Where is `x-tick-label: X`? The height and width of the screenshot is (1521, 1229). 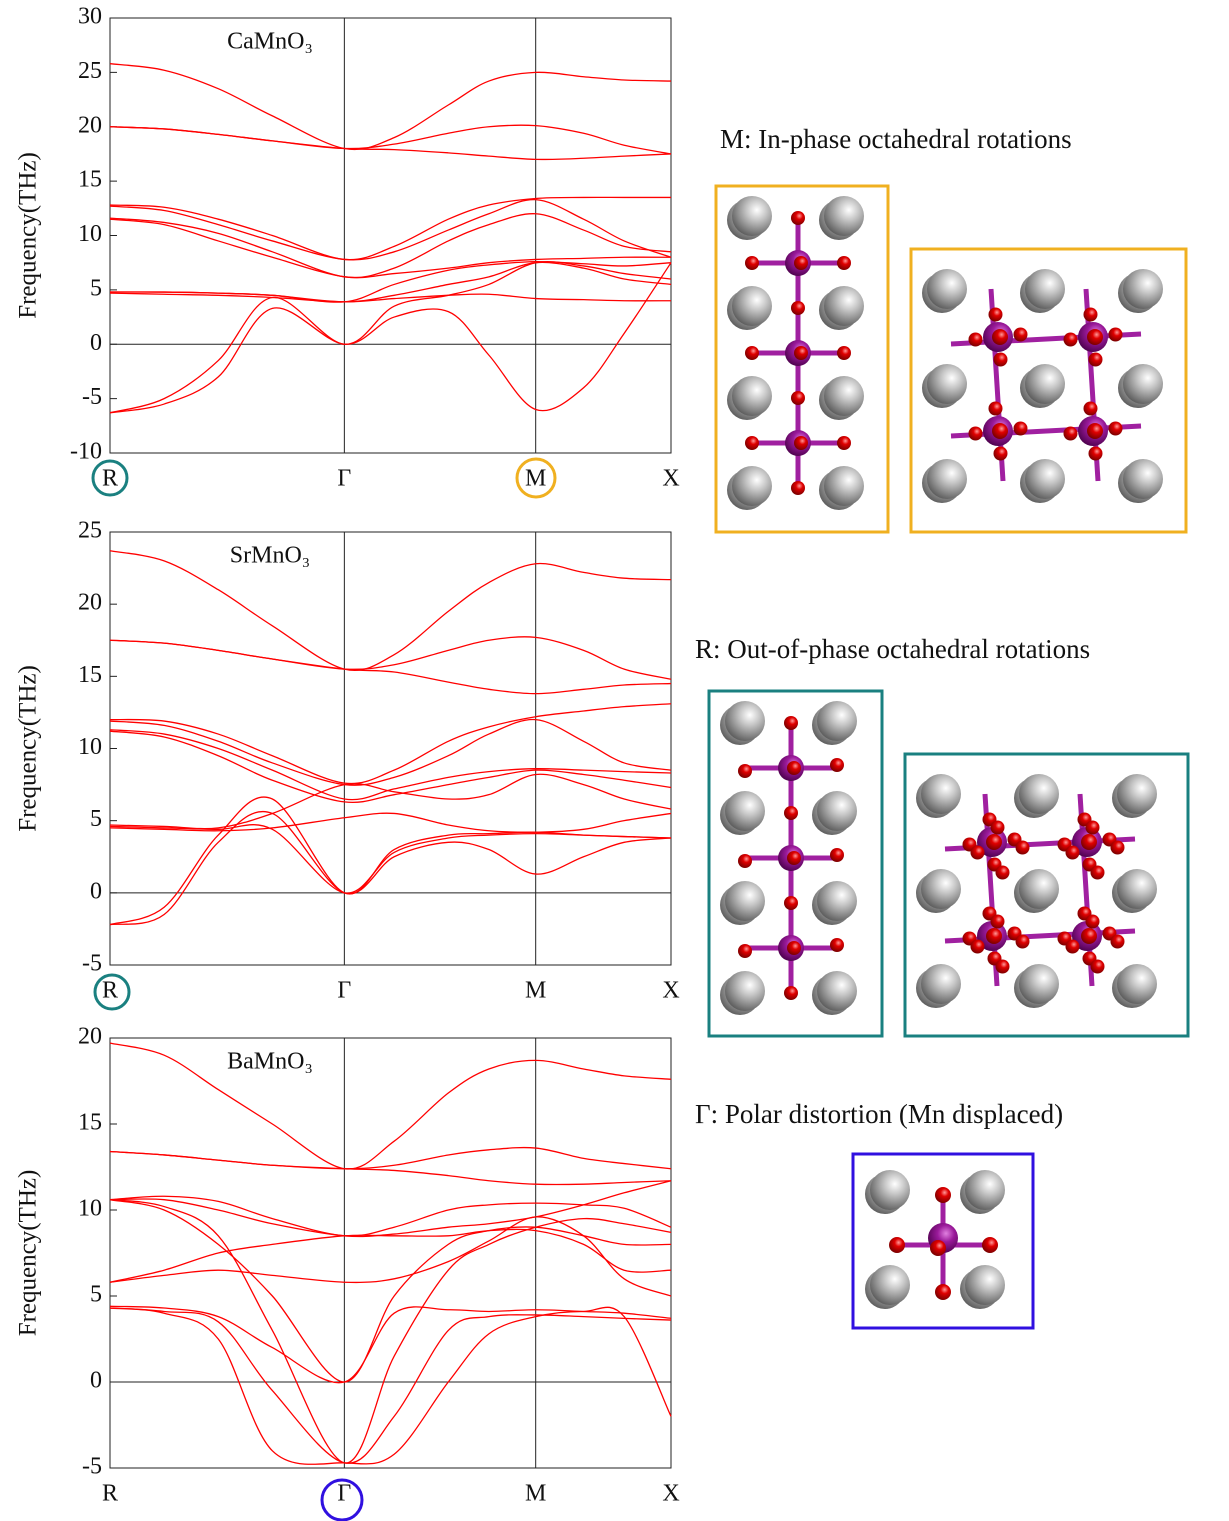 x-tick-label: X is located at coordinates (670, 479).